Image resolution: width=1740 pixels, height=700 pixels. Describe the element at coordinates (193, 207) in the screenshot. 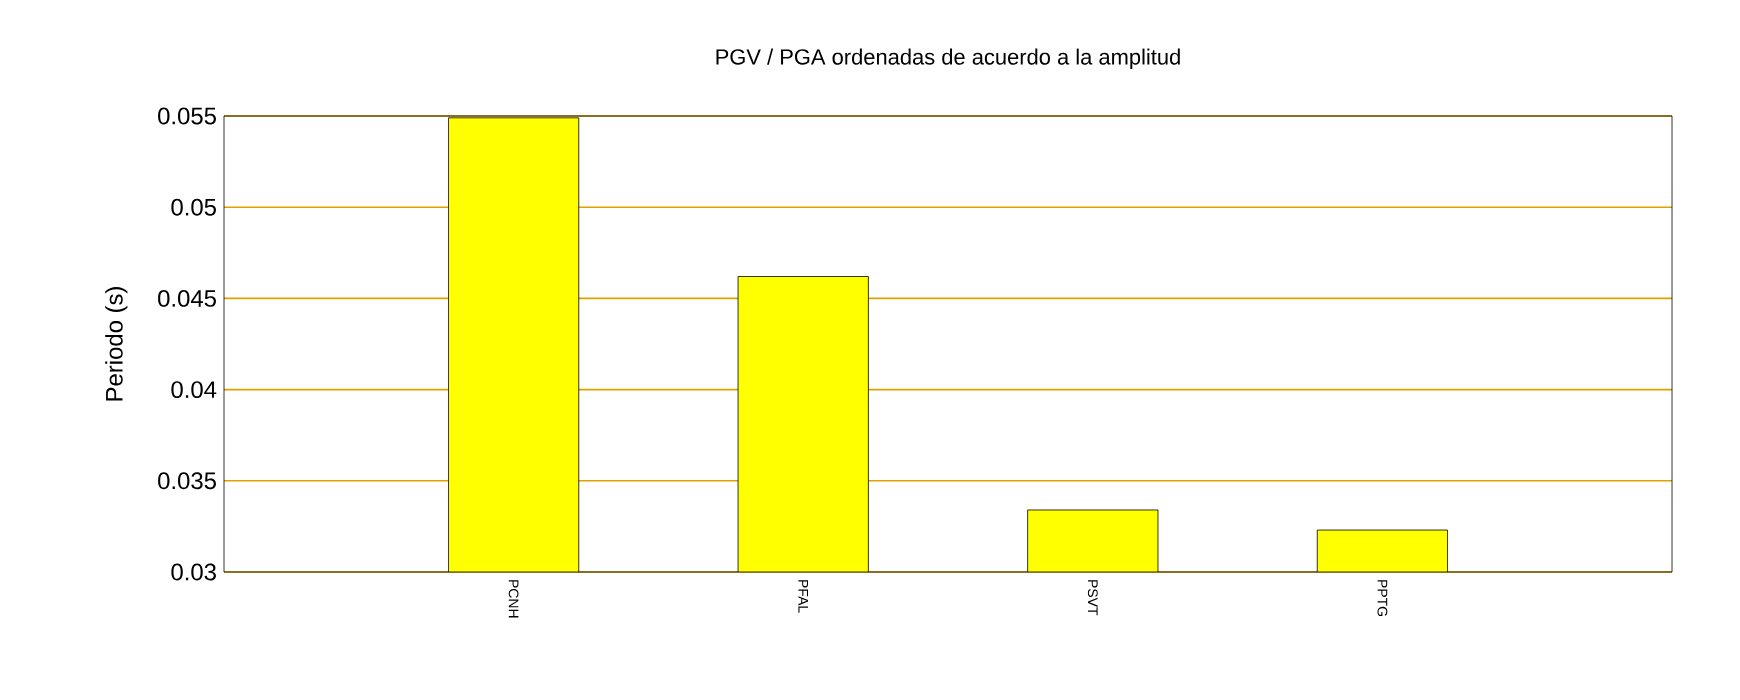

I see `y-tick-label: 0.05` at that location.